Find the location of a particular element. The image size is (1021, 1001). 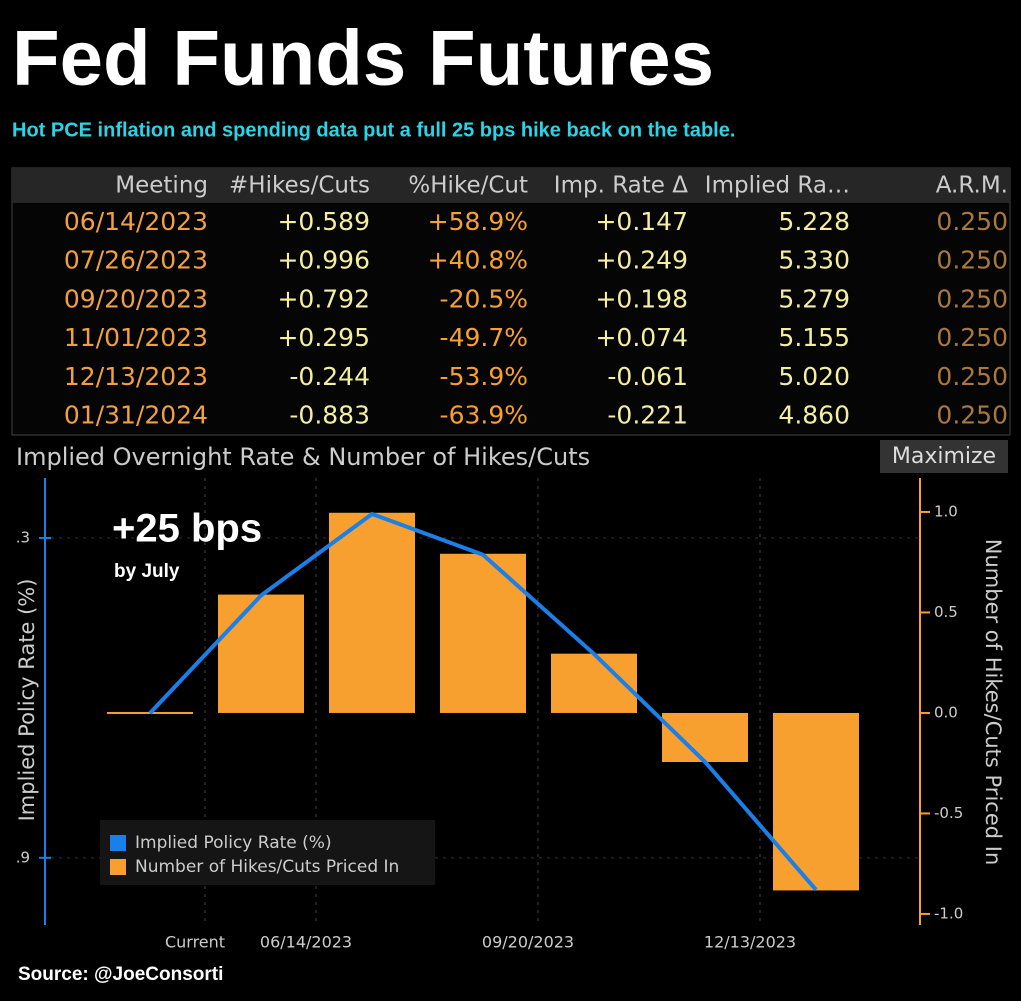

maximize-label: Maximize is located at coordinates (944, 456).